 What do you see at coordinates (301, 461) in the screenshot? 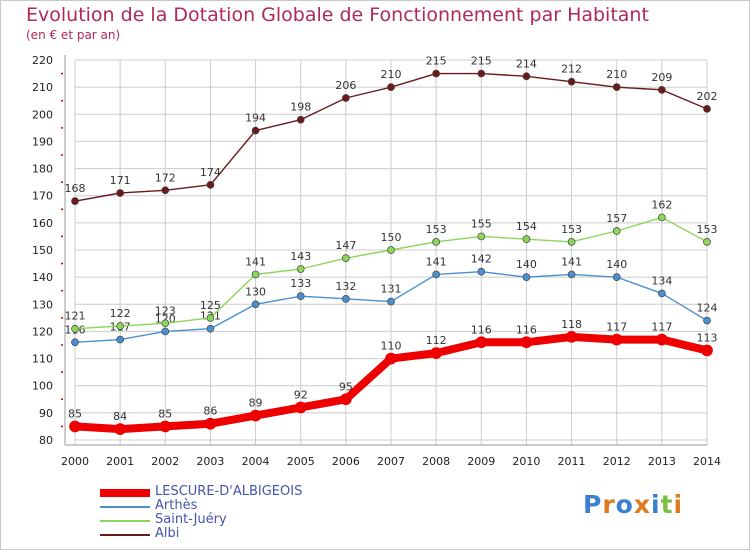
I see `x-tick-label: 2005` at bounding box center [301, 461].